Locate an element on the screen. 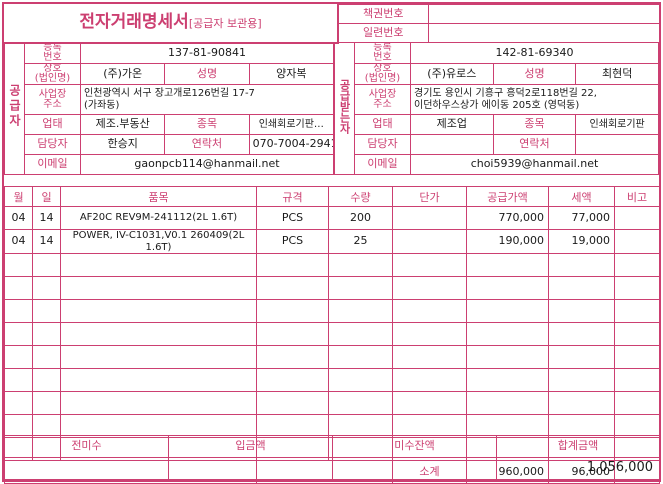  cell-qty: 25 is located at coordinates (360, 241).